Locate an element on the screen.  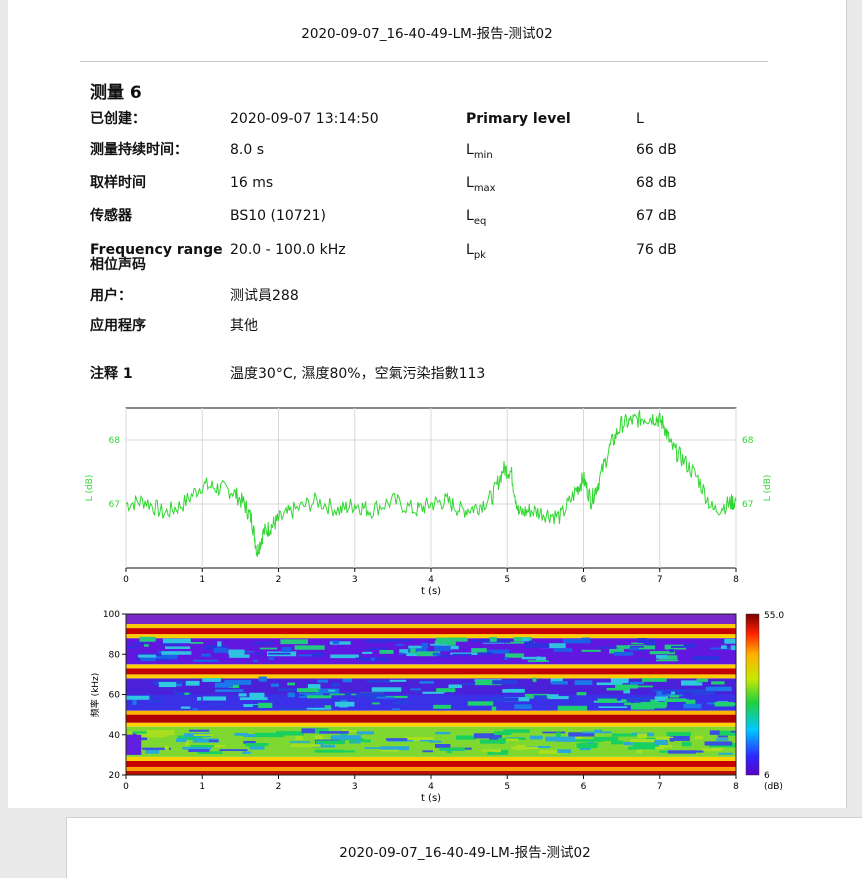
level-x-tick-label: 1 is located at coordinates (202, 580).